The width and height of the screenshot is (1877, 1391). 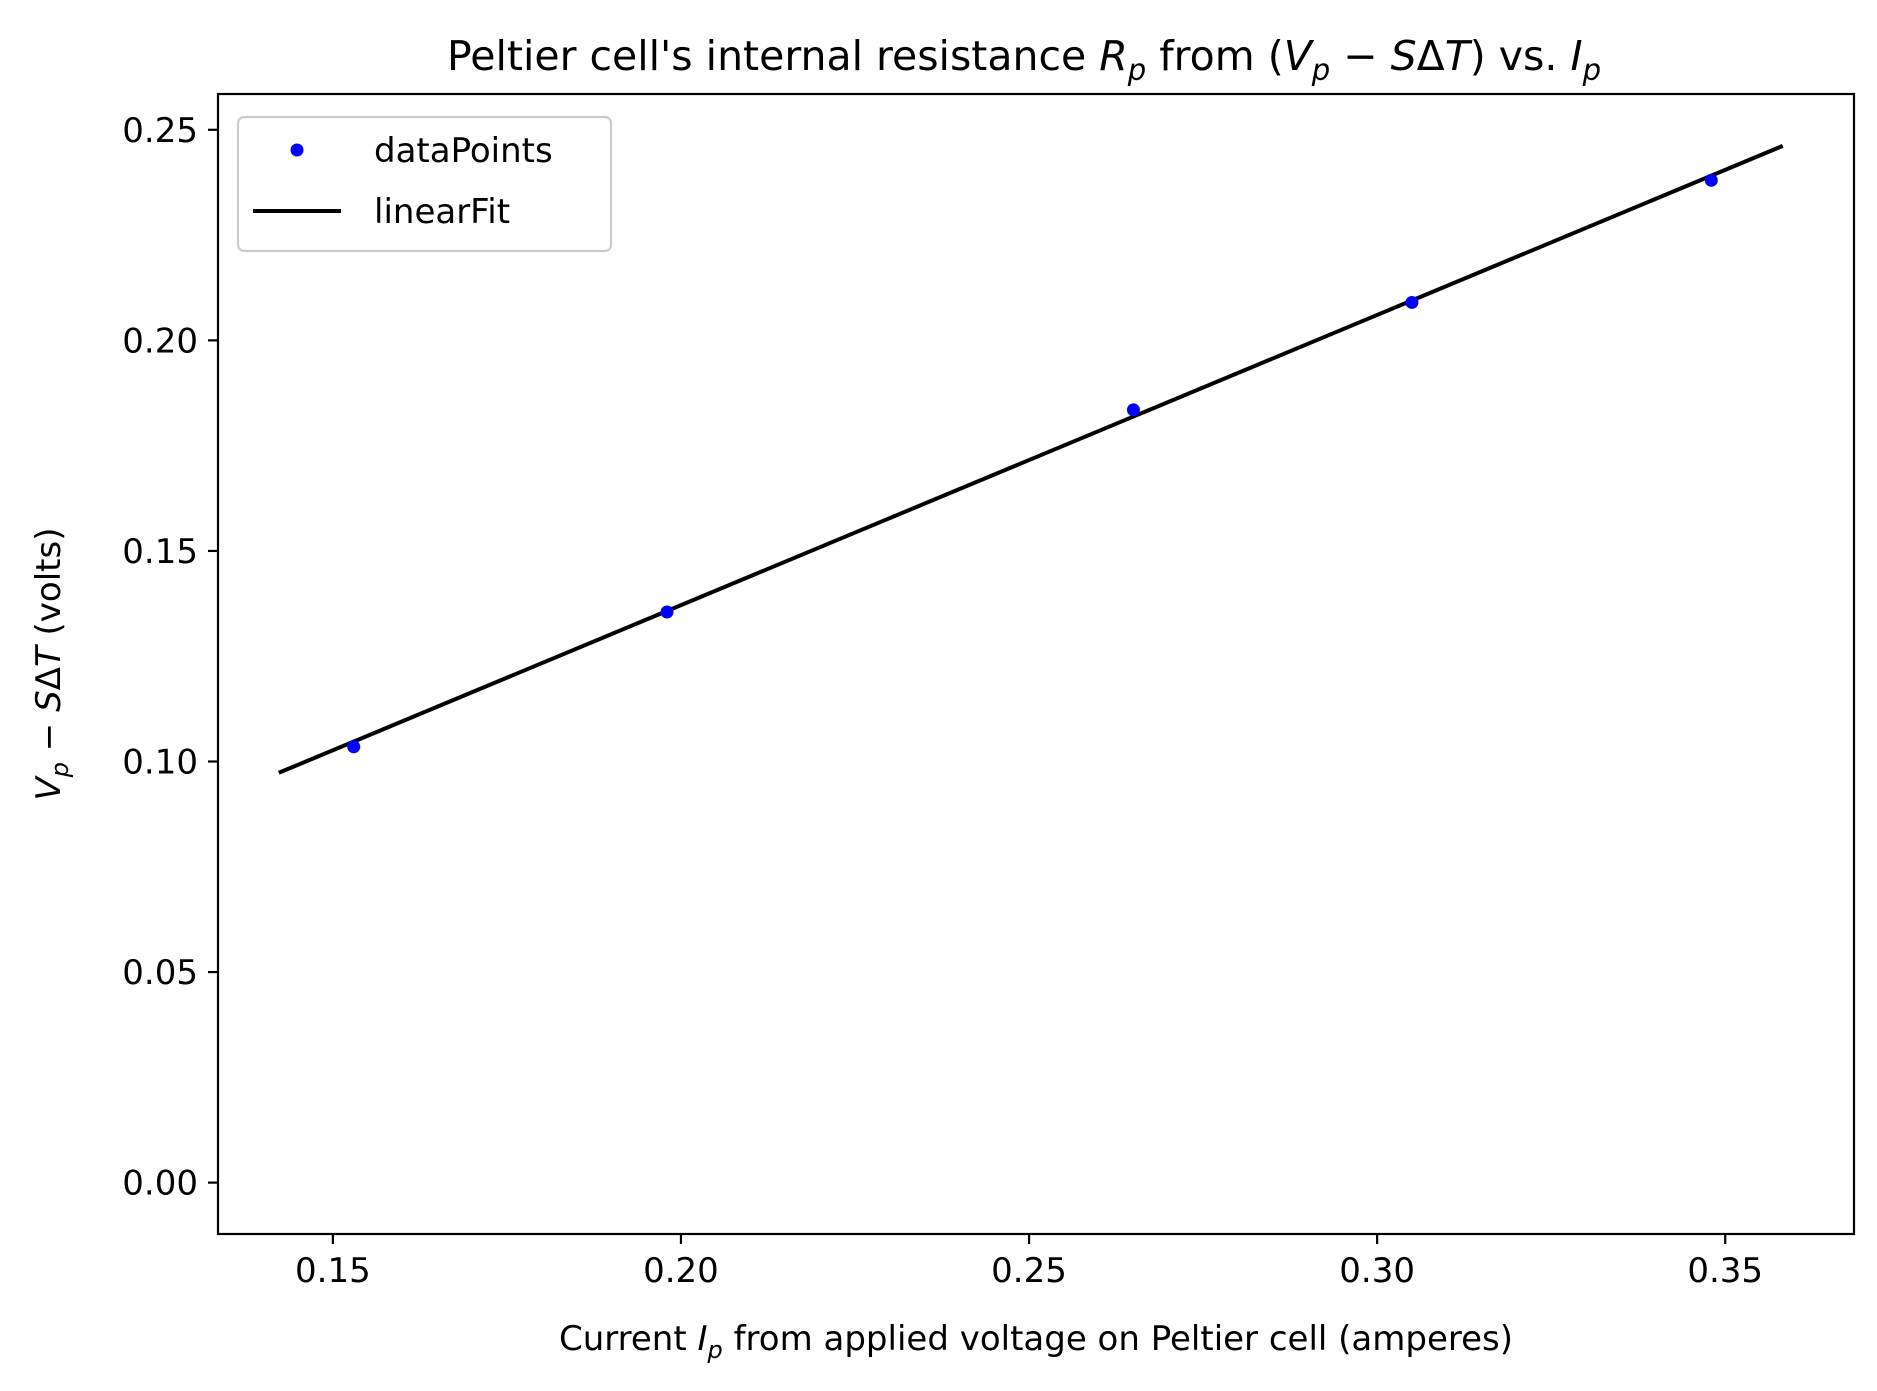 I want to click on title-s-var: S, so click(x=1404, y=56).